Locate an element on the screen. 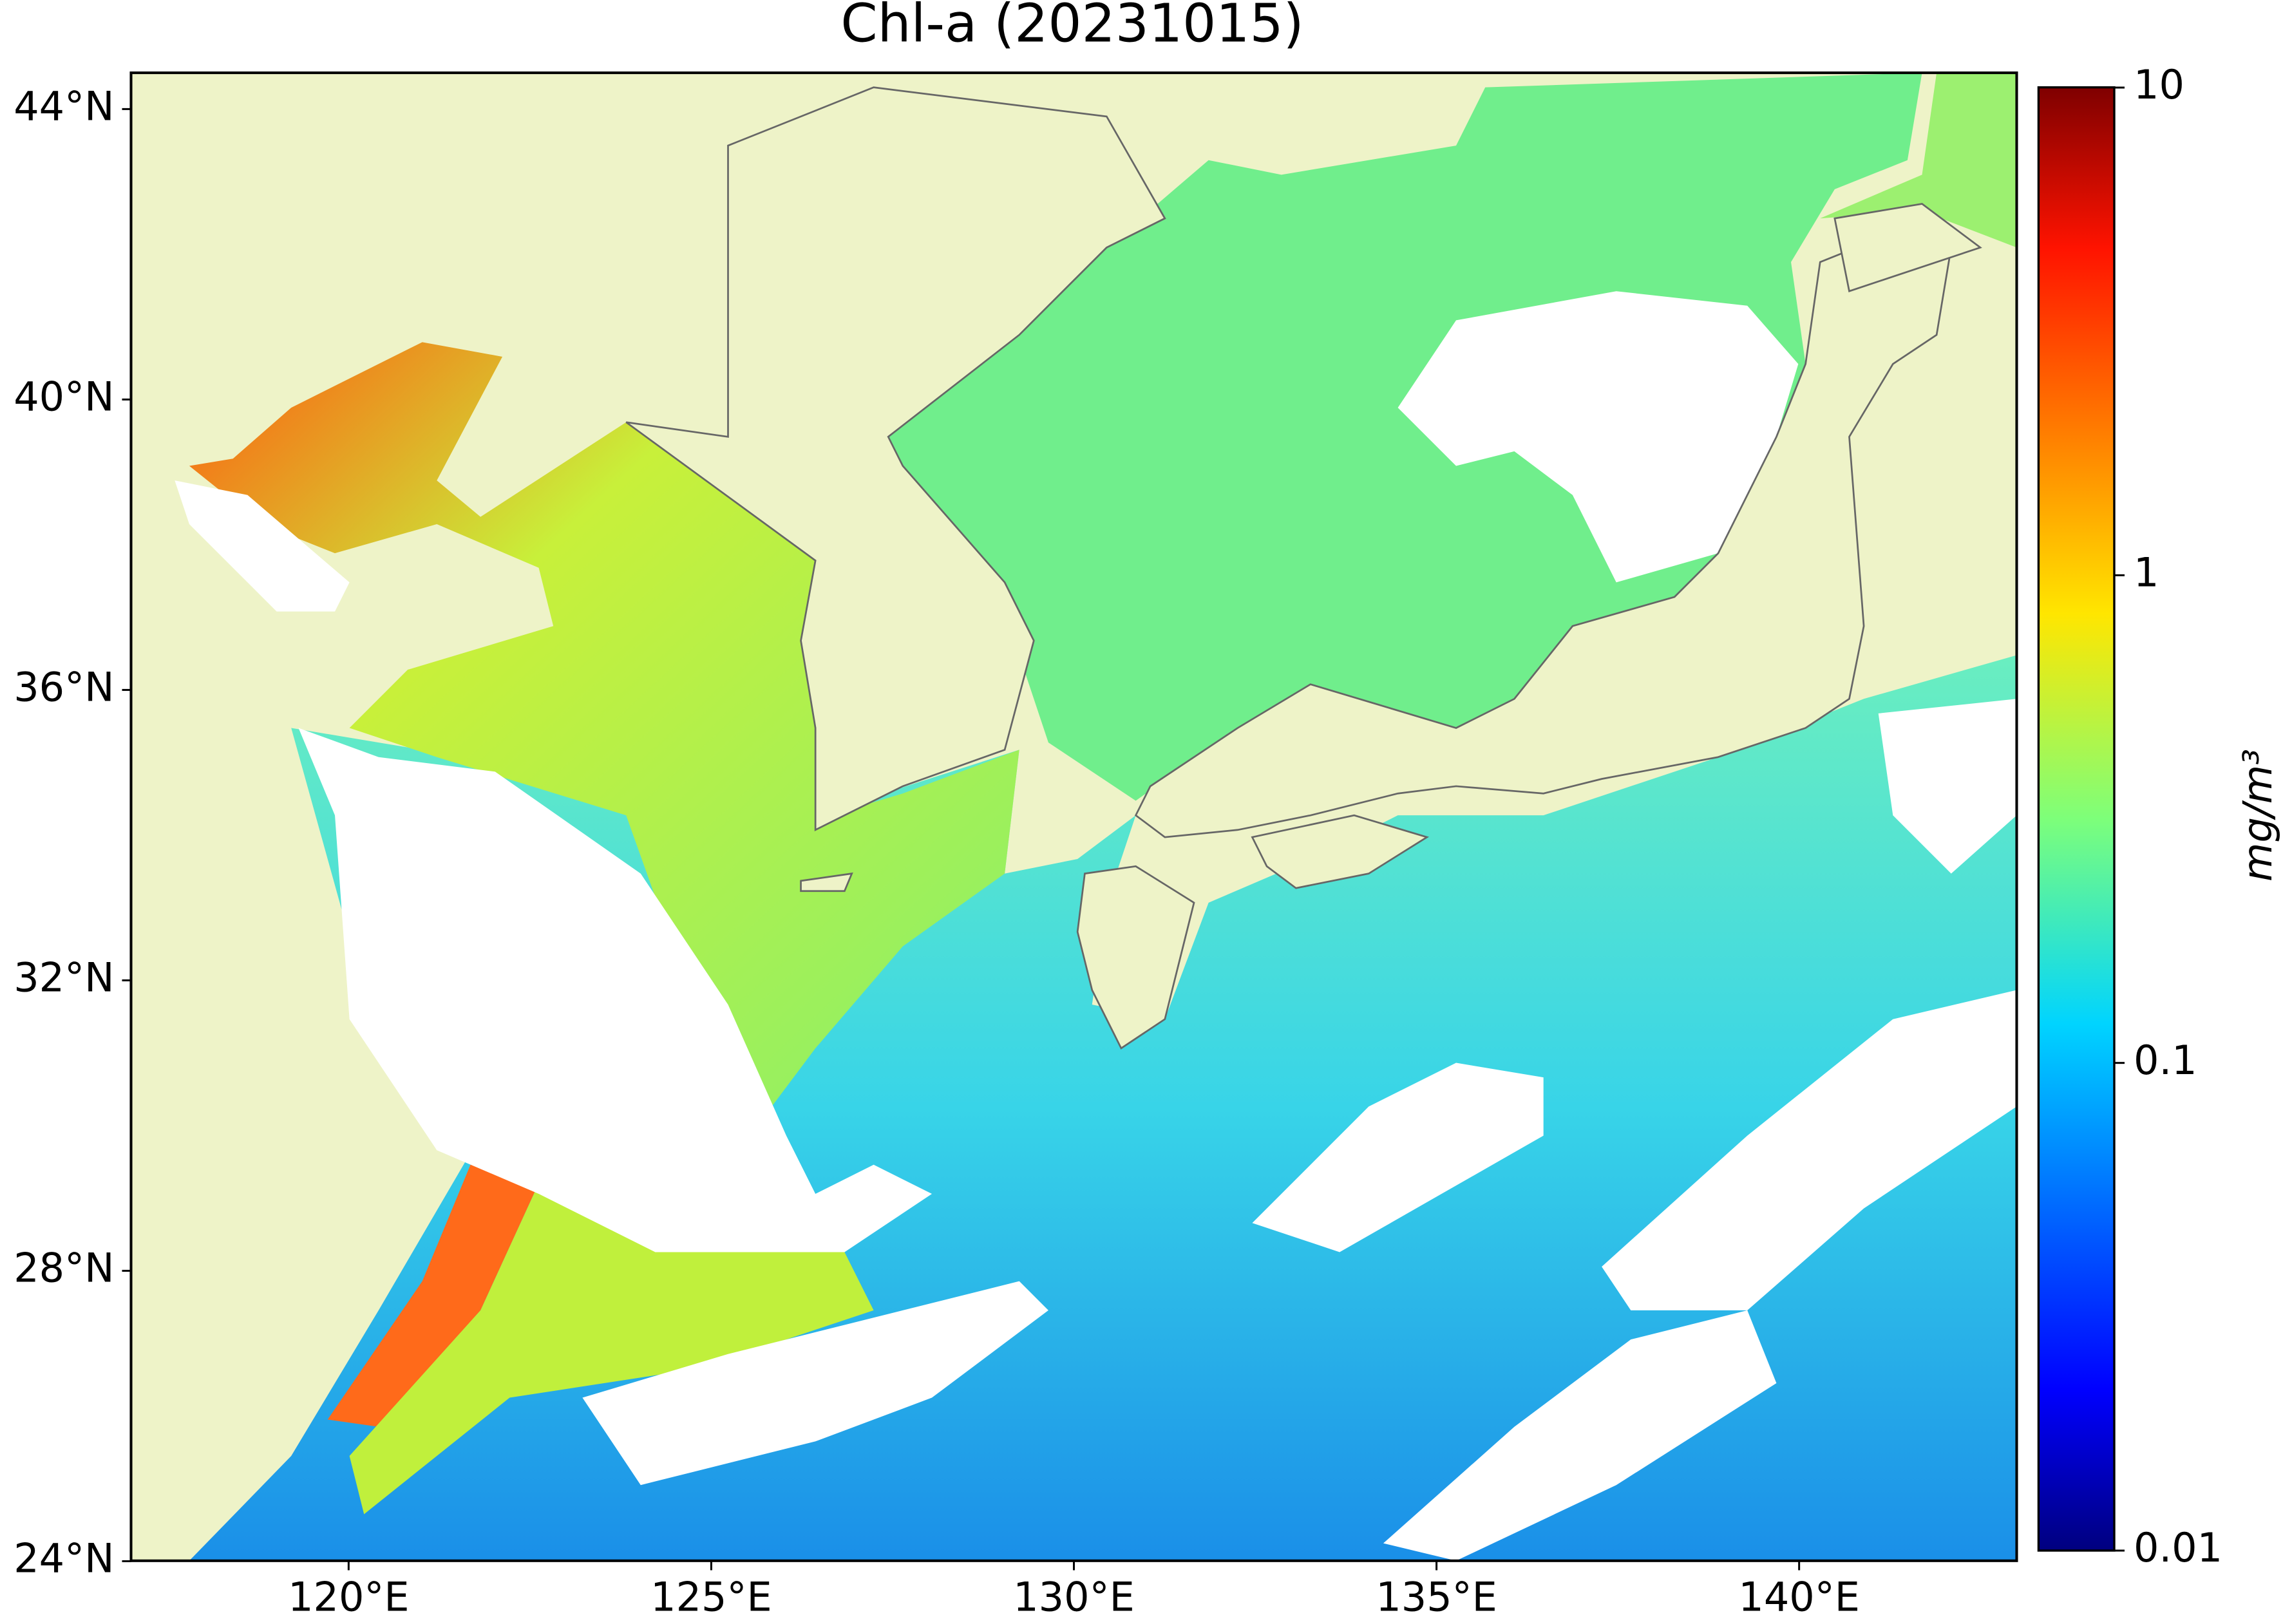 The width and height of the screenshot is (2283, 1624). colorbar-tick-label: 10 is located at coordinates (2159, 85).